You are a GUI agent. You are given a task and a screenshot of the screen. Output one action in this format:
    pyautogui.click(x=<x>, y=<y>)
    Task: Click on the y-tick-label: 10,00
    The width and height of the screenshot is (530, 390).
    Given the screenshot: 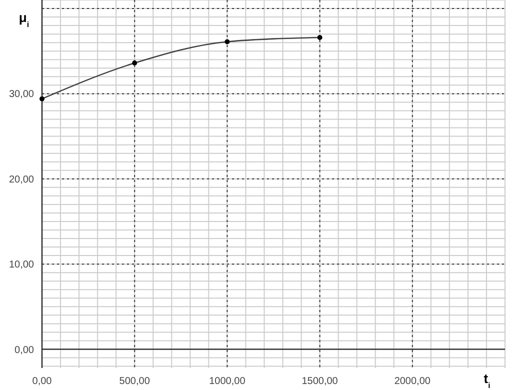 What is the action you would take?
    pyautogui.click(x=21, y=265)
    